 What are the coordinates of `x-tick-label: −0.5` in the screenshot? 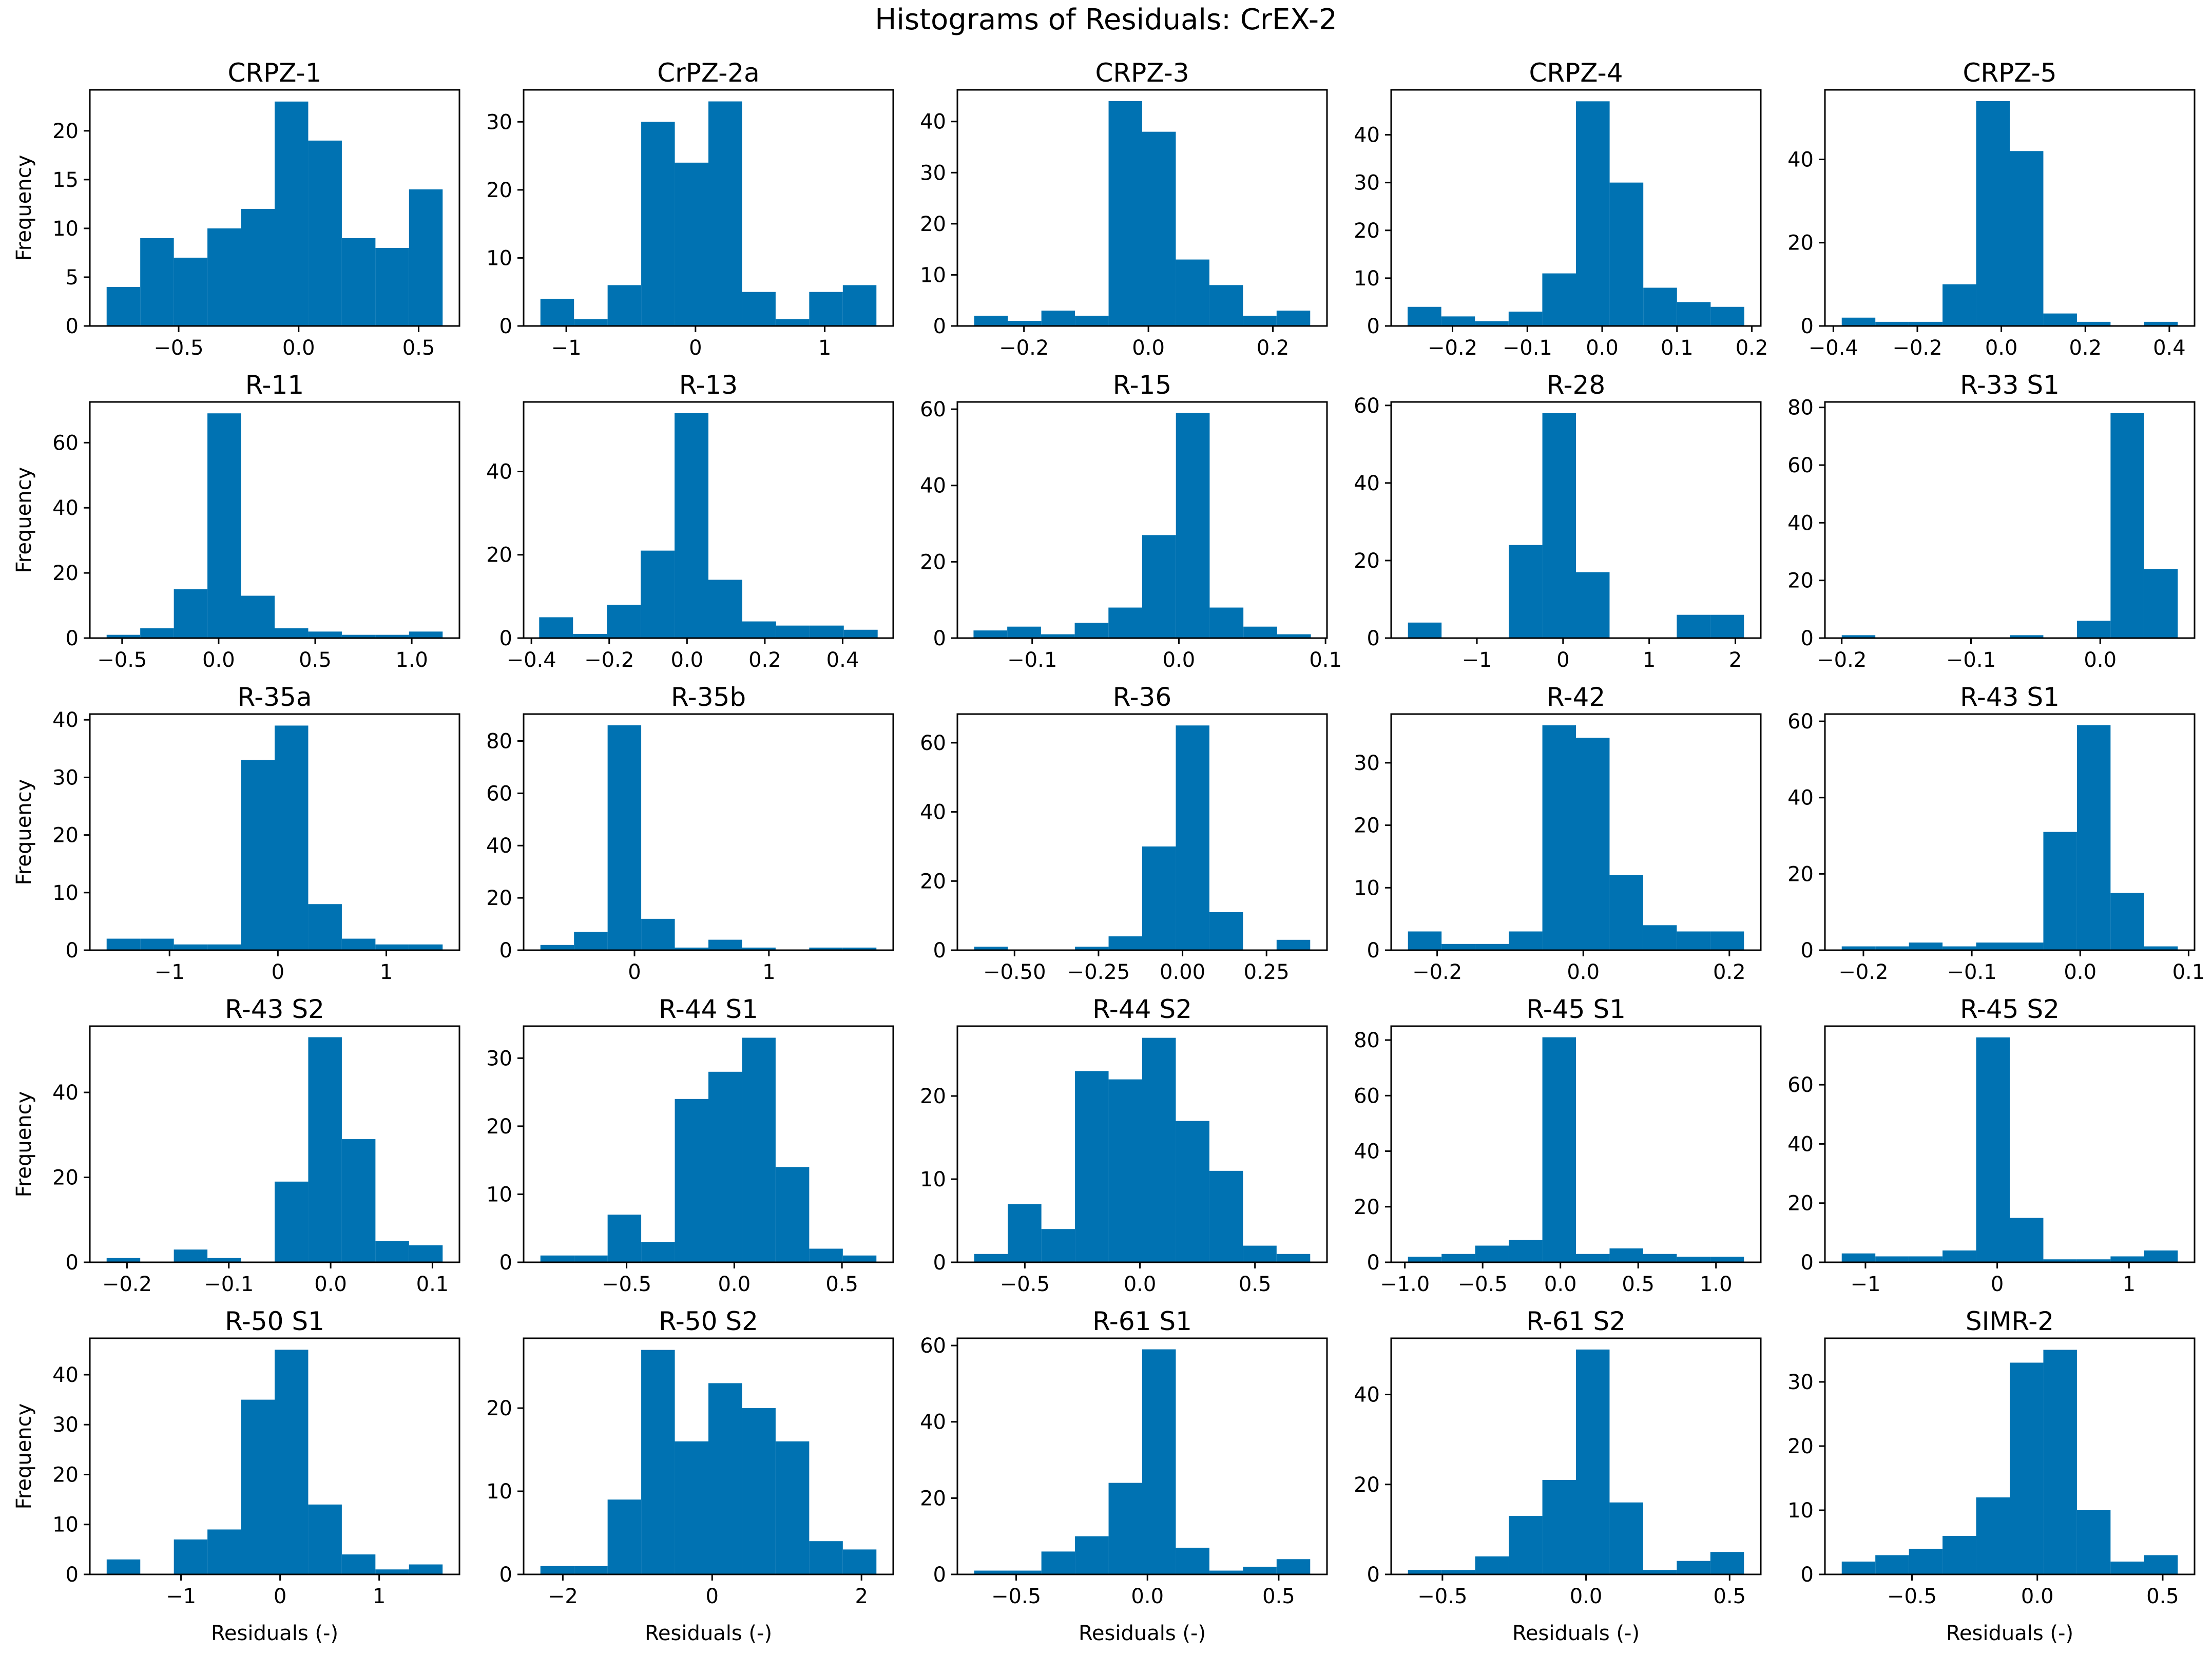 It's located at (1442, 1596).